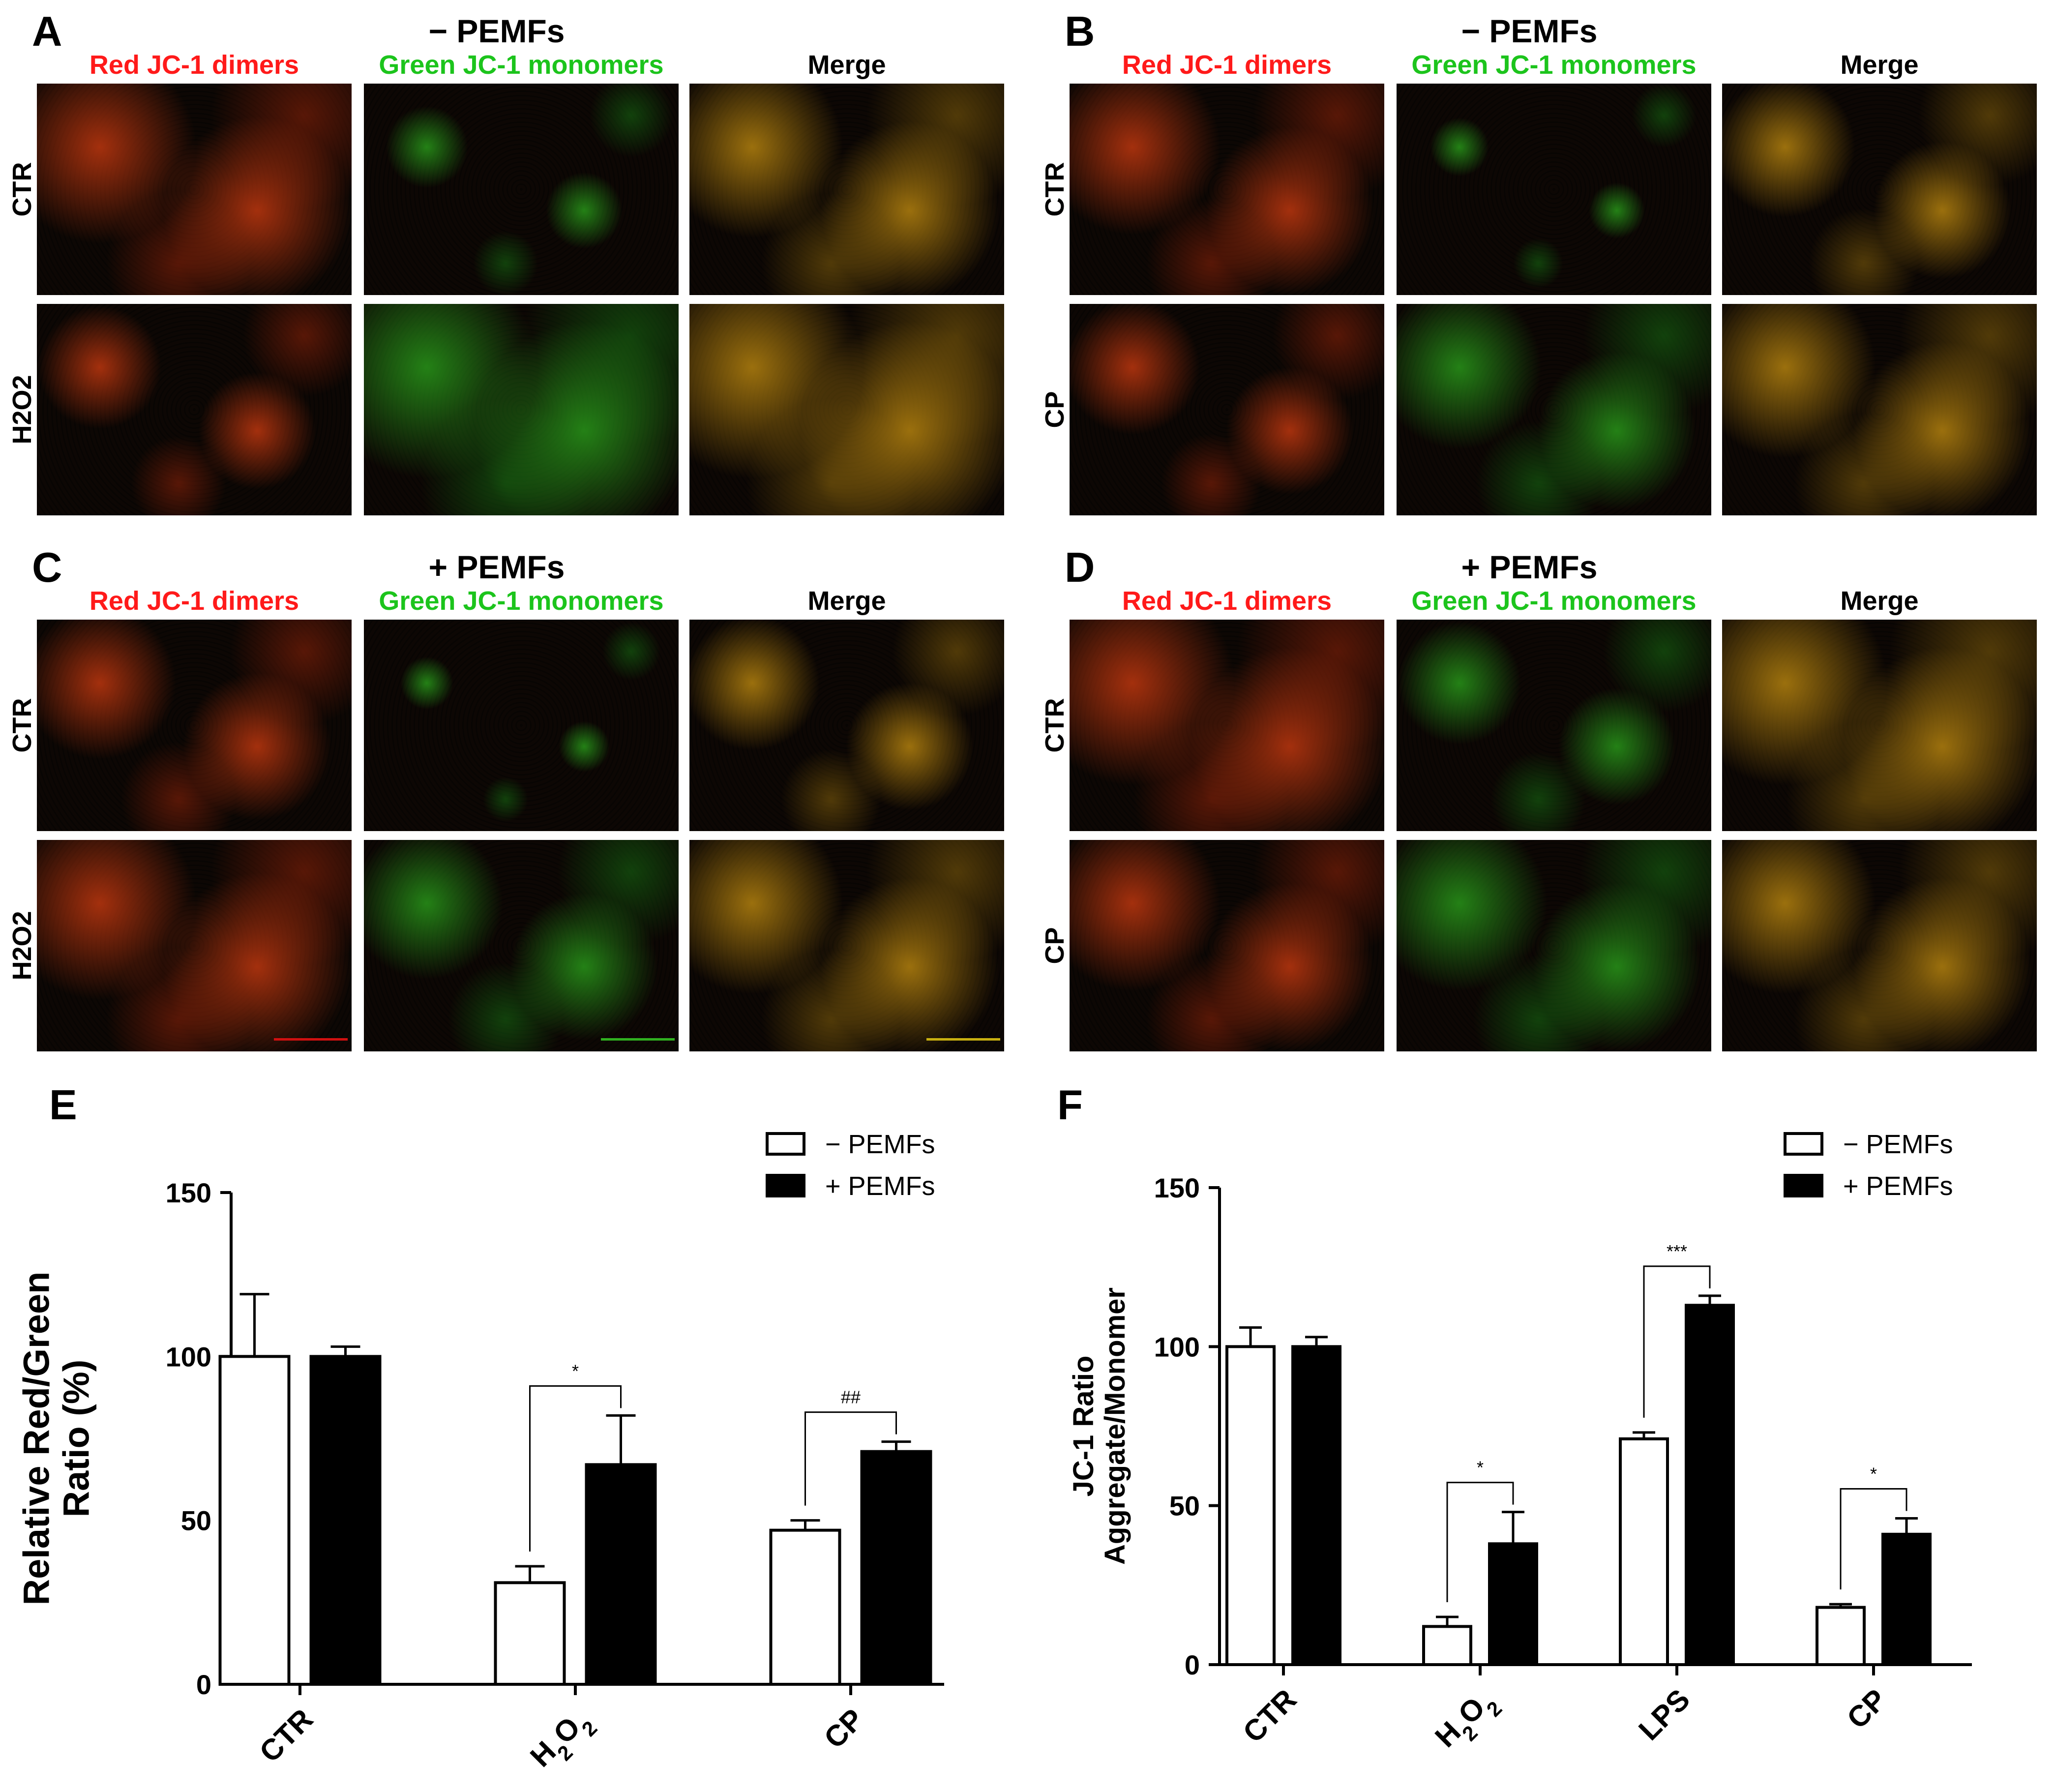  What do you see at coordinates (1080, 567) in the screenshot?
I see `panel-letter-d: D` at bounding box center [1080, 567].